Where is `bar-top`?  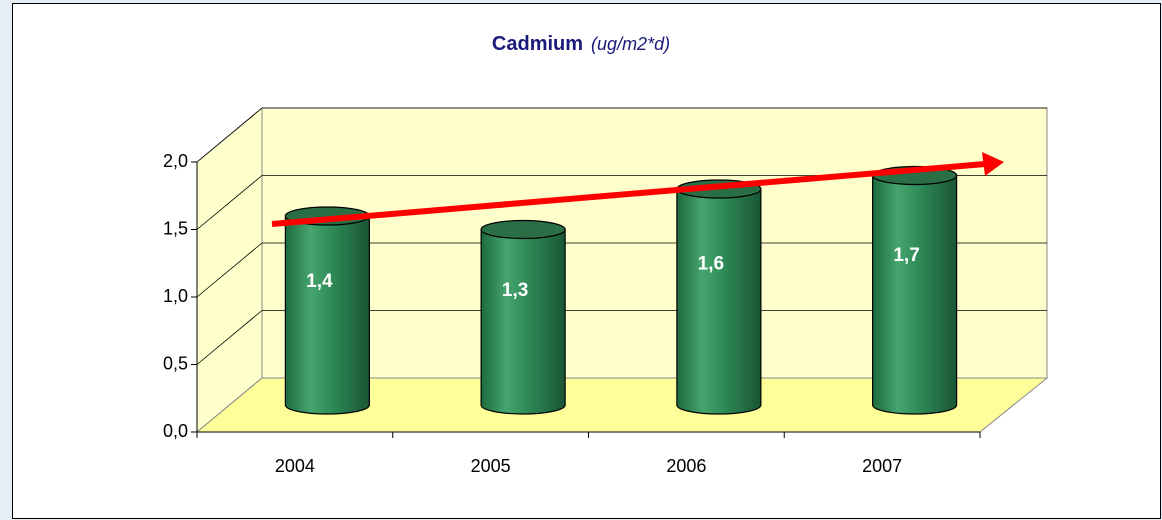
bar-top is located at coordinates (523, 229).